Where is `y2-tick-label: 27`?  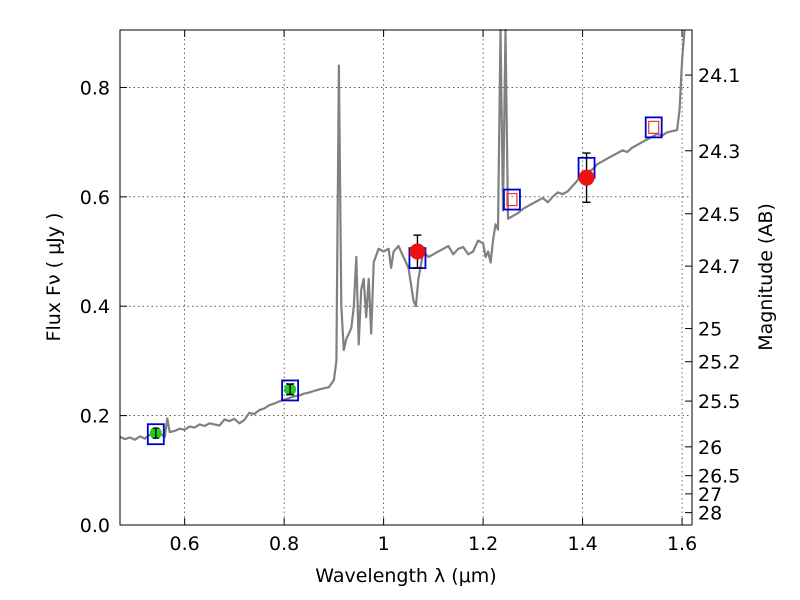 y2-tick-label: 27 is located at coordinates (710, 495).